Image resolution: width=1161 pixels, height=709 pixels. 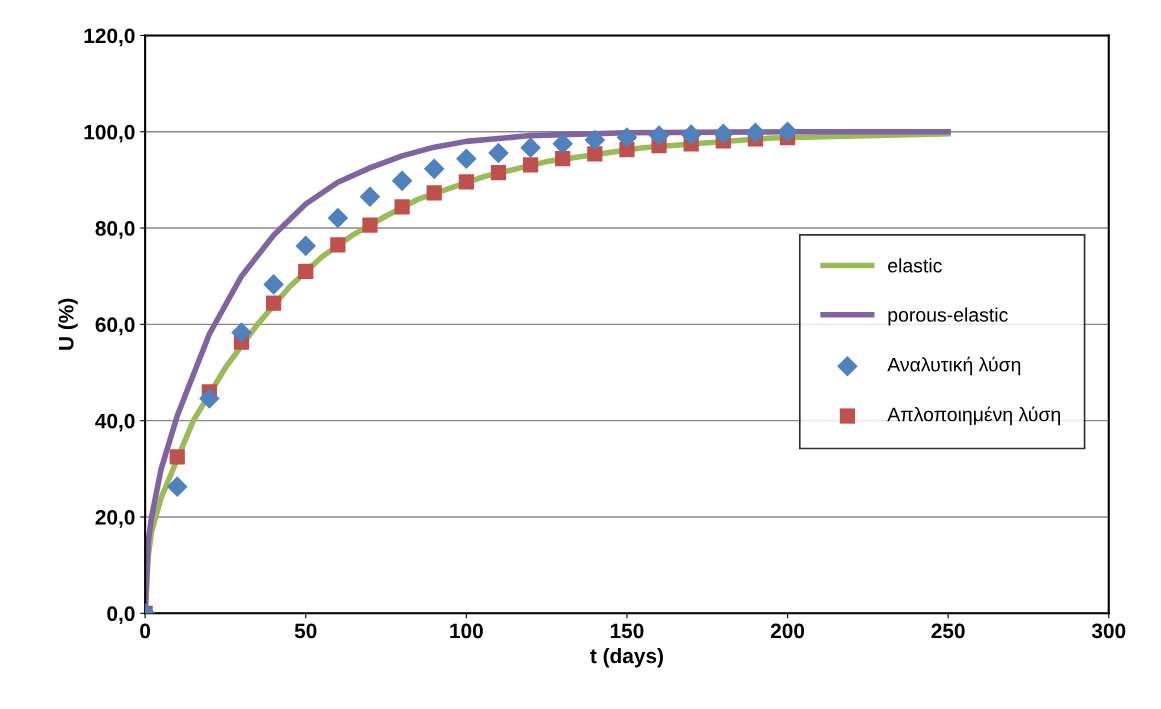 I want to click on x-axis-title: t (days), so click(x=626, y=657).